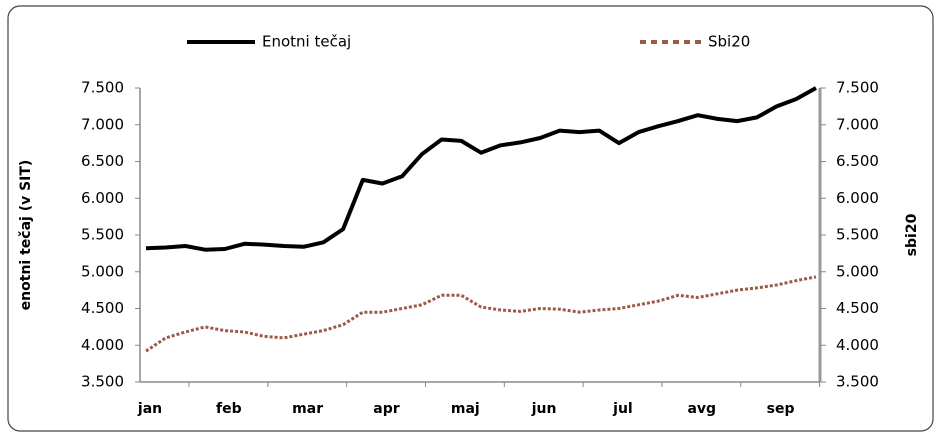  Describe the element at coordinates (912, 234) in the screenshot. I see `y2-axis-title: sbi20` at that location.